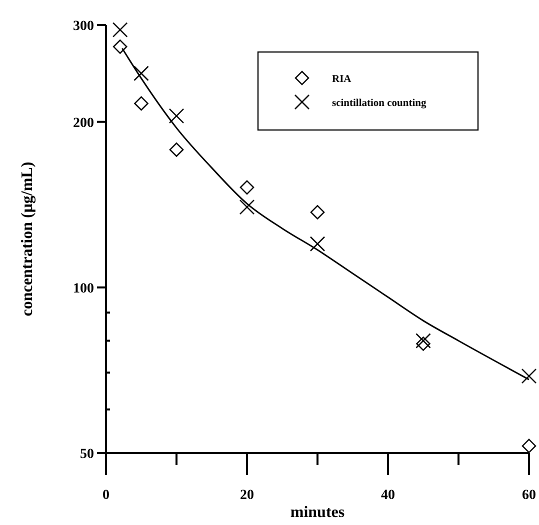 This screenshot has width=539, height=525. Describe the element at coordinates (247, 495) in the screenshot. I see `x-tick-label: 20` at that location.